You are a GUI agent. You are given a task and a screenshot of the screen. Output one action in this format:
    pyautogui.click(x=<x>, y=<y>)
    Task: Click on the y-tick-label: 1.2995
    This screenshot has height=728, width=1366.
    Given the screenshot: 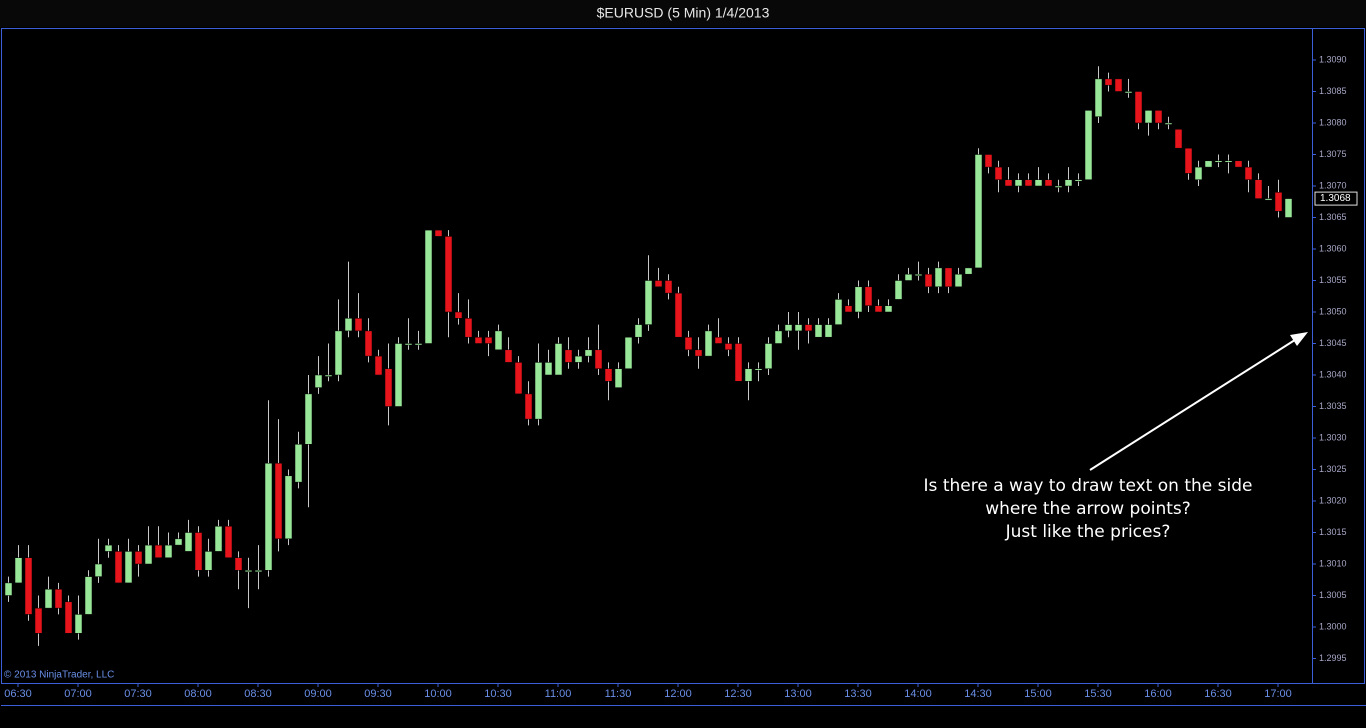 What is the action you would take?
    pyautogui.click(x=1333, y=658)
    